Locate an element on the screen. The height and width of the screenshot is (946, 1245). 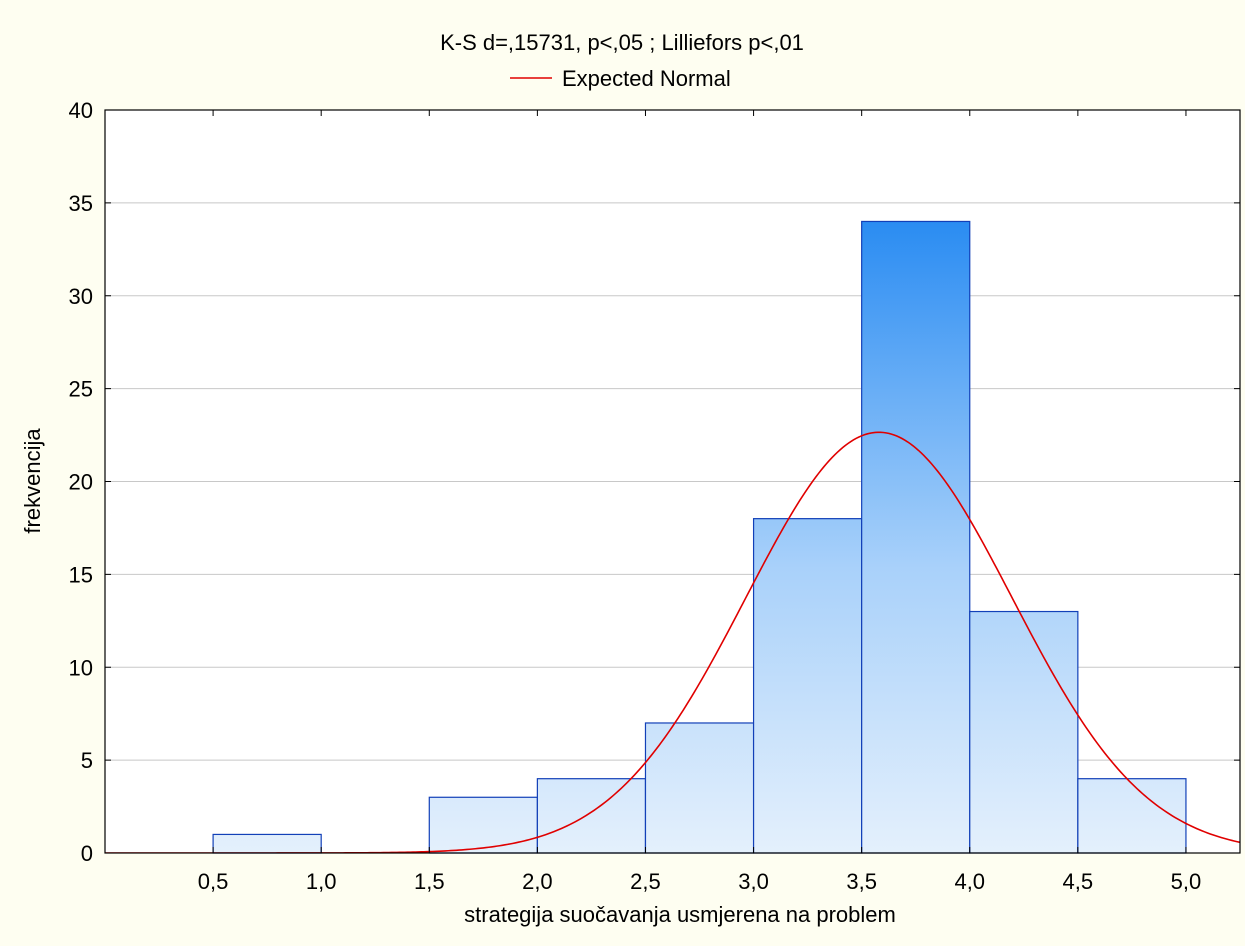
x-tick-label: 1,0 is located at coordinates (321, 881).